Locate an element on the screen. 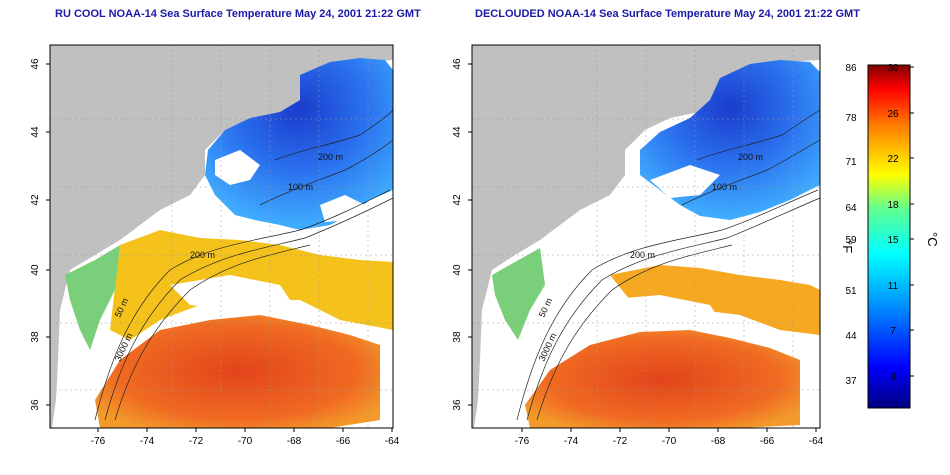 This screenshot has width=950, height=475. colorbar-gradient is located at coordinates (889, 236).